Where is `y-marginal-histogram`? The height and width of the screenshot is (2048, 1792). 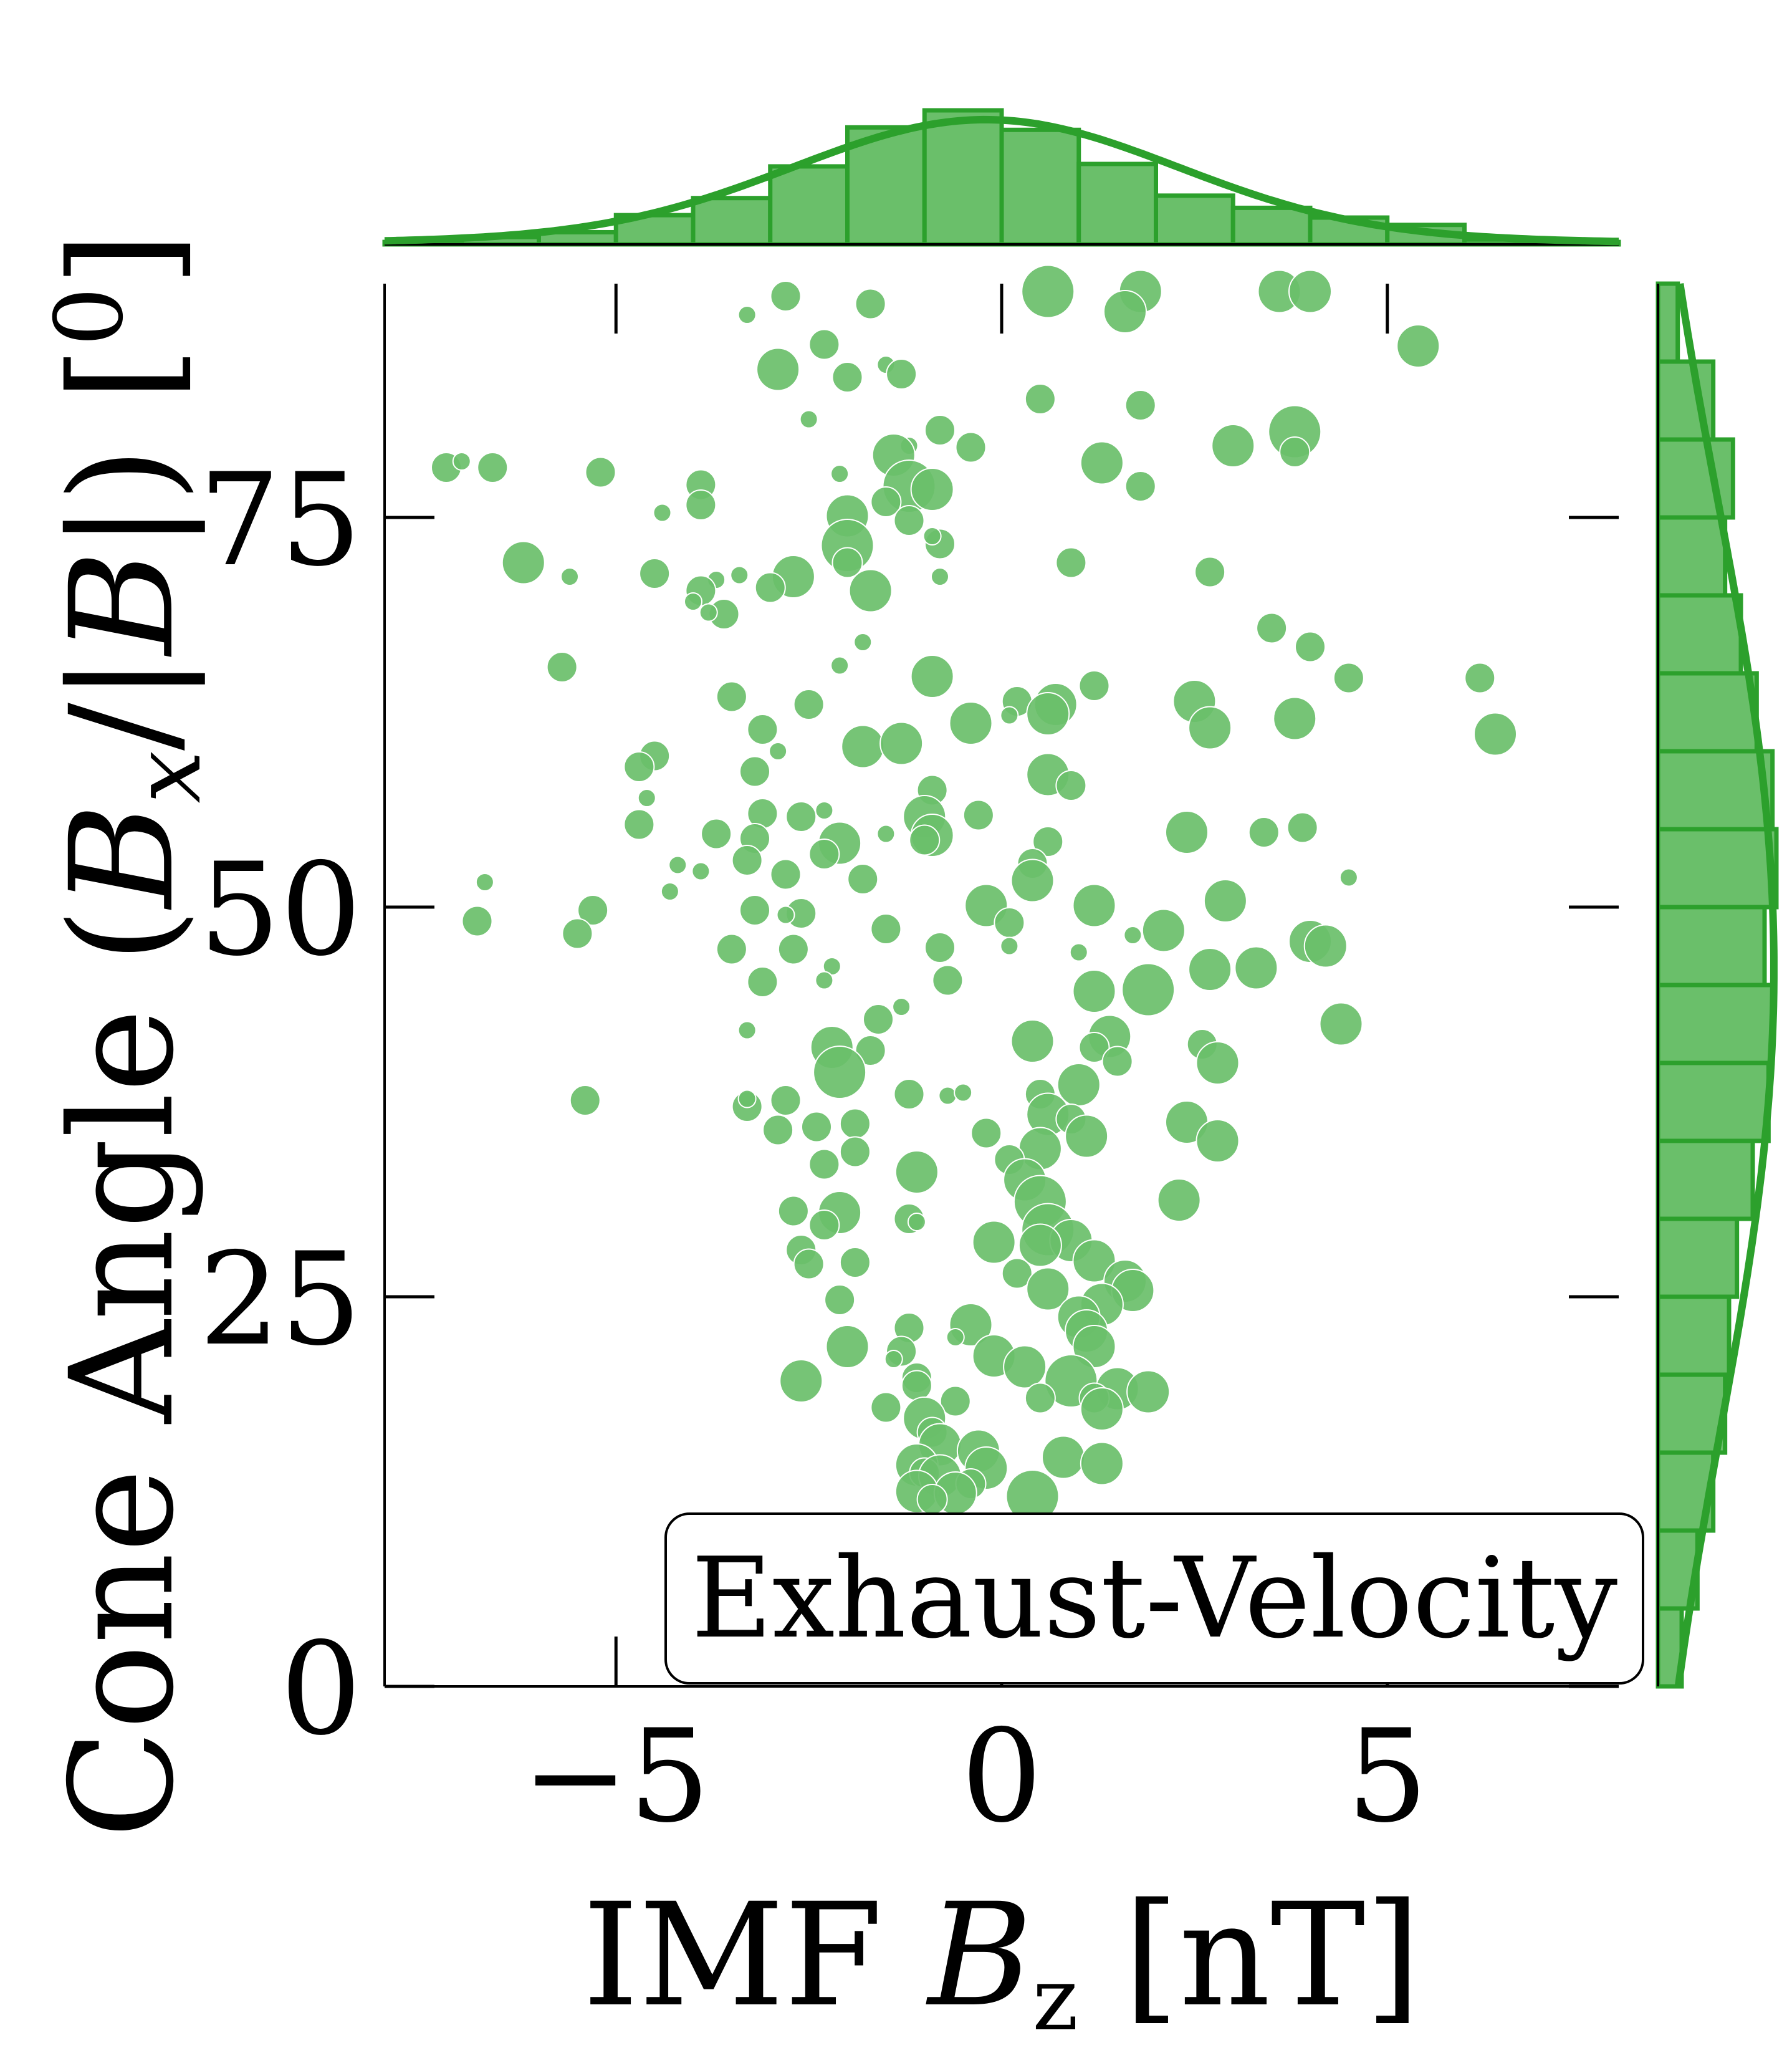
y-marginal-histogram is located at coordinates (1717, 985).